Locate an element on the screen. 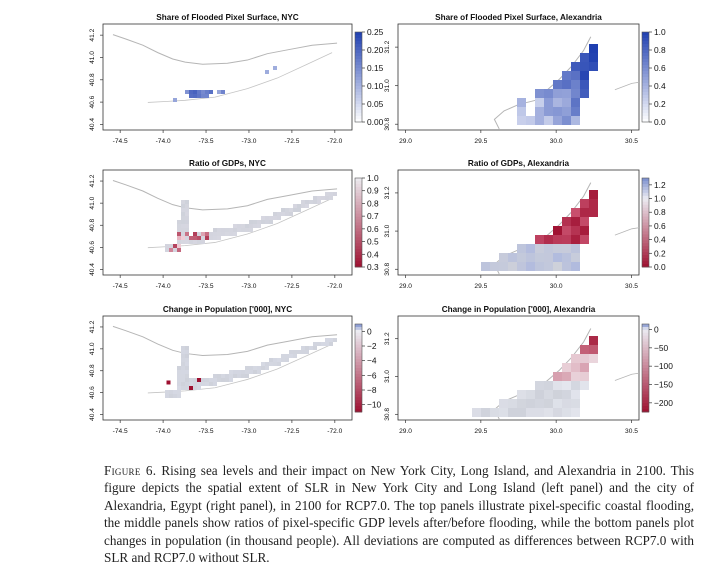 This screenshot has height=572, width=713. y-tick-label: 31.2 is located at coordinates (387, 338).